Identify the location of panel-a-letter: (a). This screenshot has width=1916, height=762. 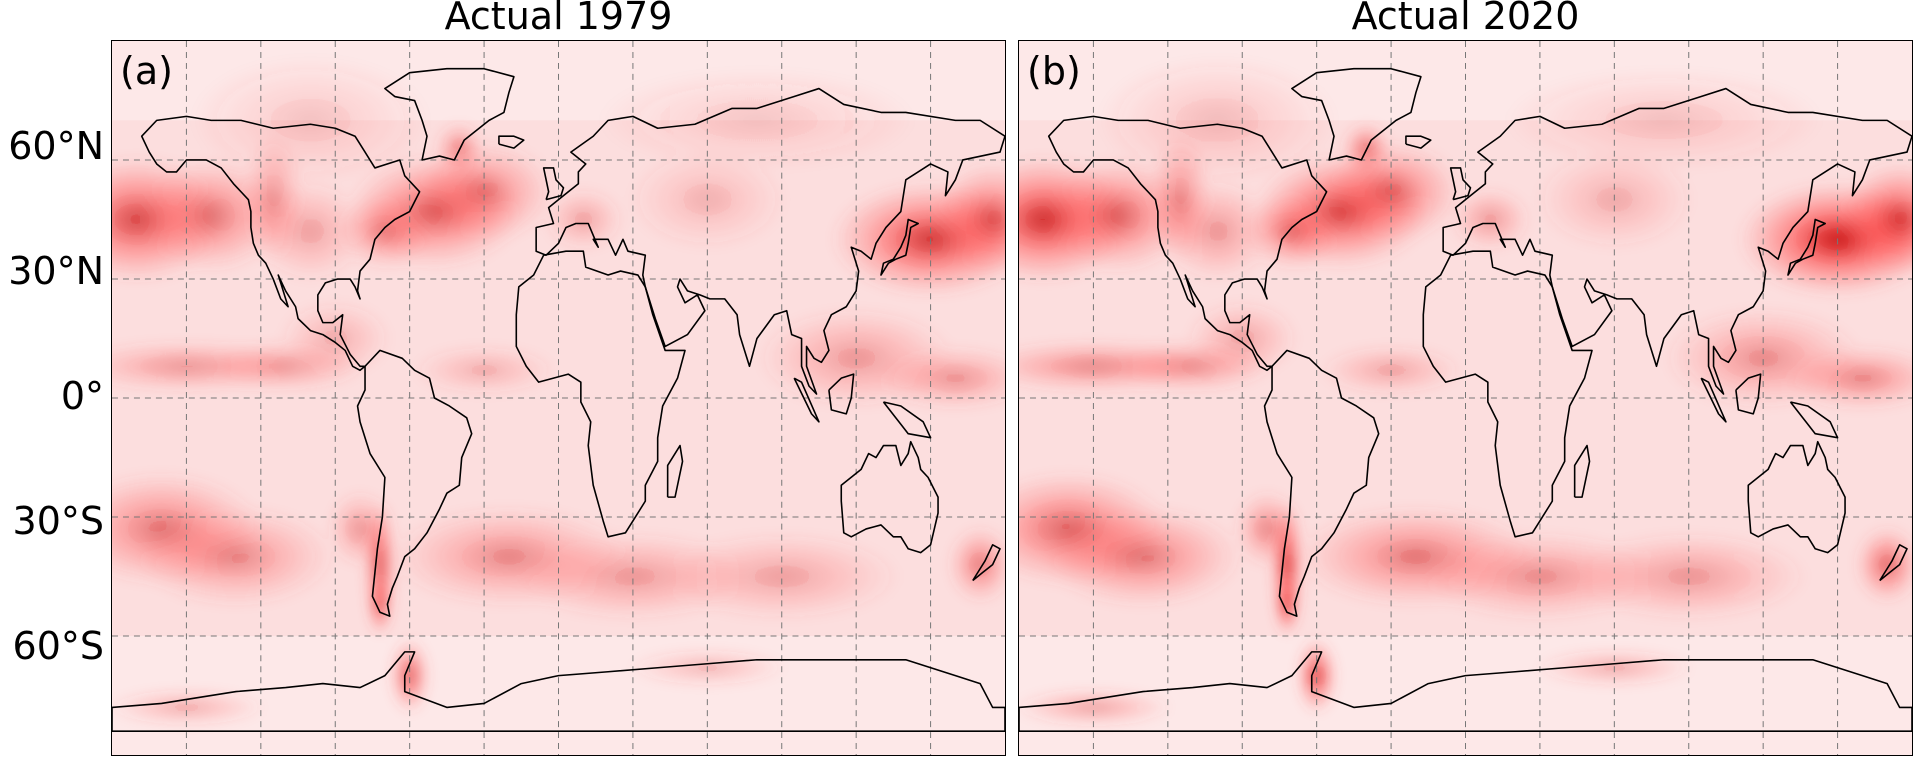
(146, 71).